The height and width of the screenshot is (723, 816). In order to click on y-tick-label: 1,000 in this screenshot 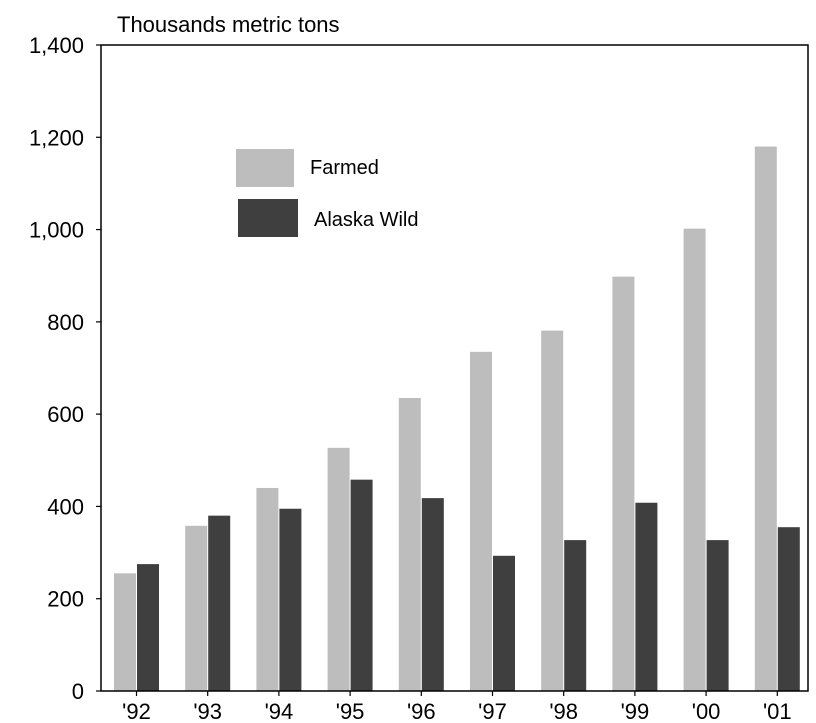, I will do `click(56, 230)`.